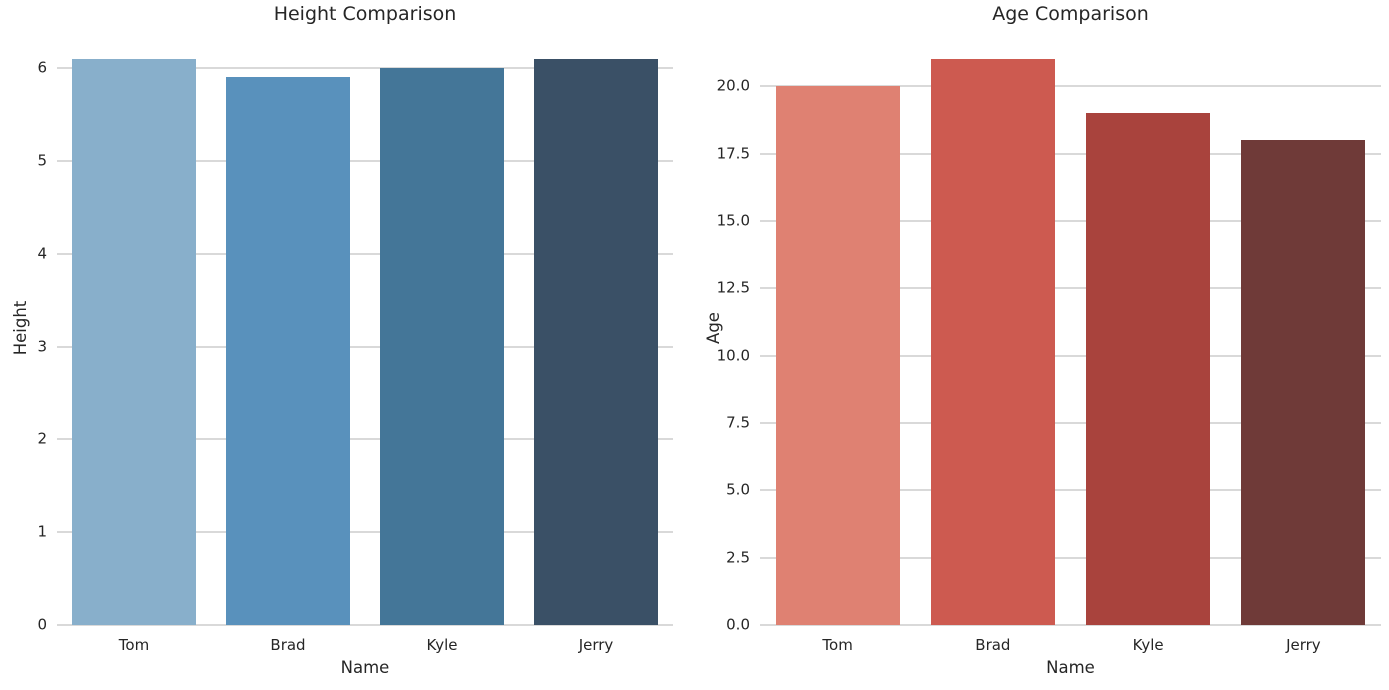 This screenshot has height=690, width=1389. What do you see at coordinates (365, 14) in the screenshot?
I see `chart-title: Height Comparison` at bounding box center [365, 14].